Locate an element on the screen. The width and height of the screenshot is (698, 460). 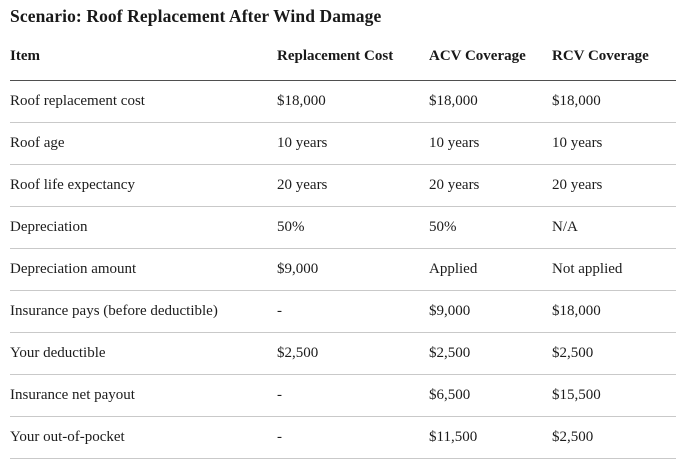
value-cell: Applied is located at coordinates (490, 269).